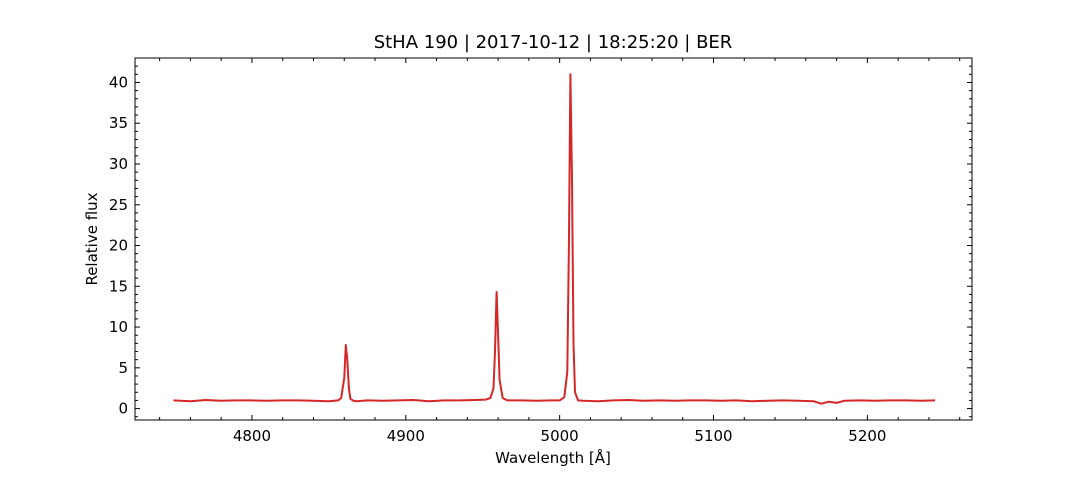 This screenshot has height=480, width=1080. Describe the element at coordinates (713, 436) in the screenshot. I see `x-tick-label: 5100` at that location.